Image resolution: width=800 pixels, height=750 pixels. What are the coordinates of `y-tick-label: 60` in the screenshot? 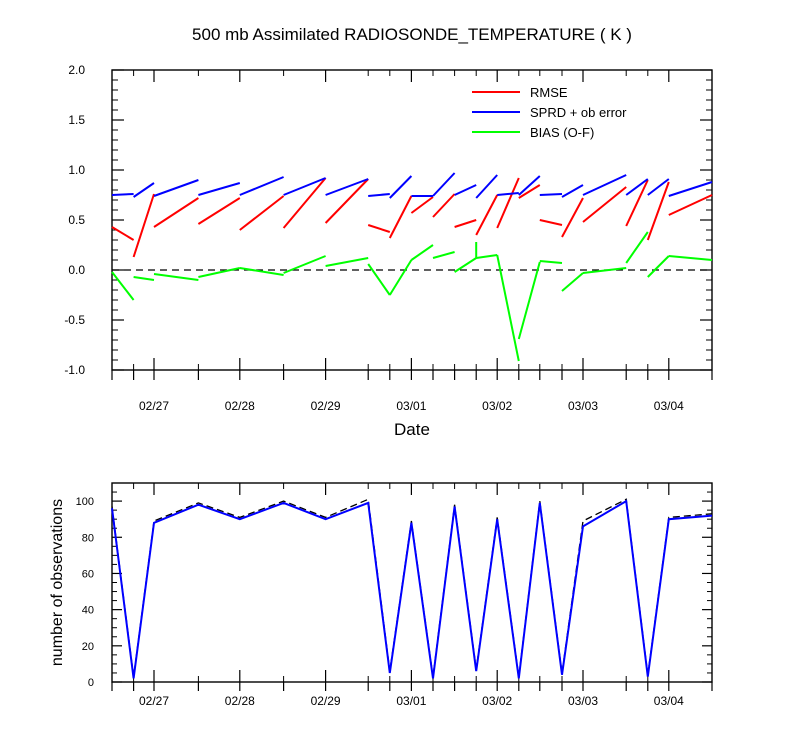 It's located at (88, 574).